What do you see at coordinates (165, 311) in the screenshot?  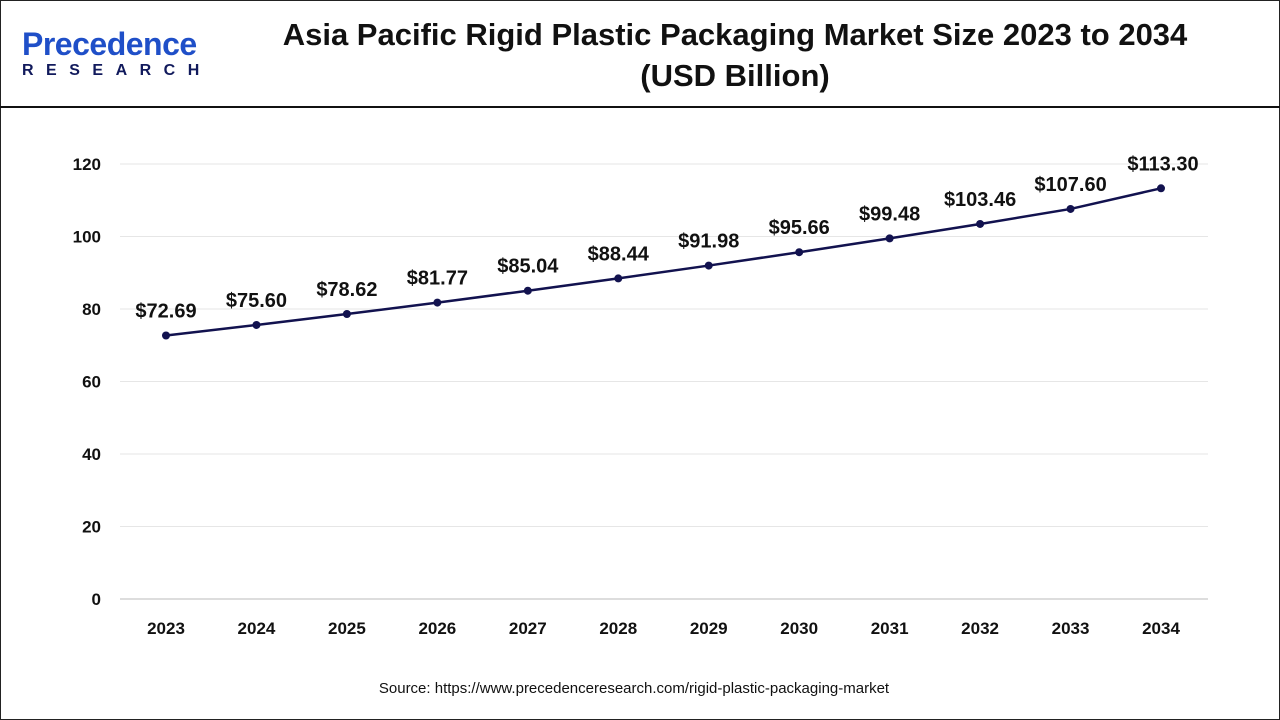 I see `data-label: $72.69` at bounding box center [165, 311].